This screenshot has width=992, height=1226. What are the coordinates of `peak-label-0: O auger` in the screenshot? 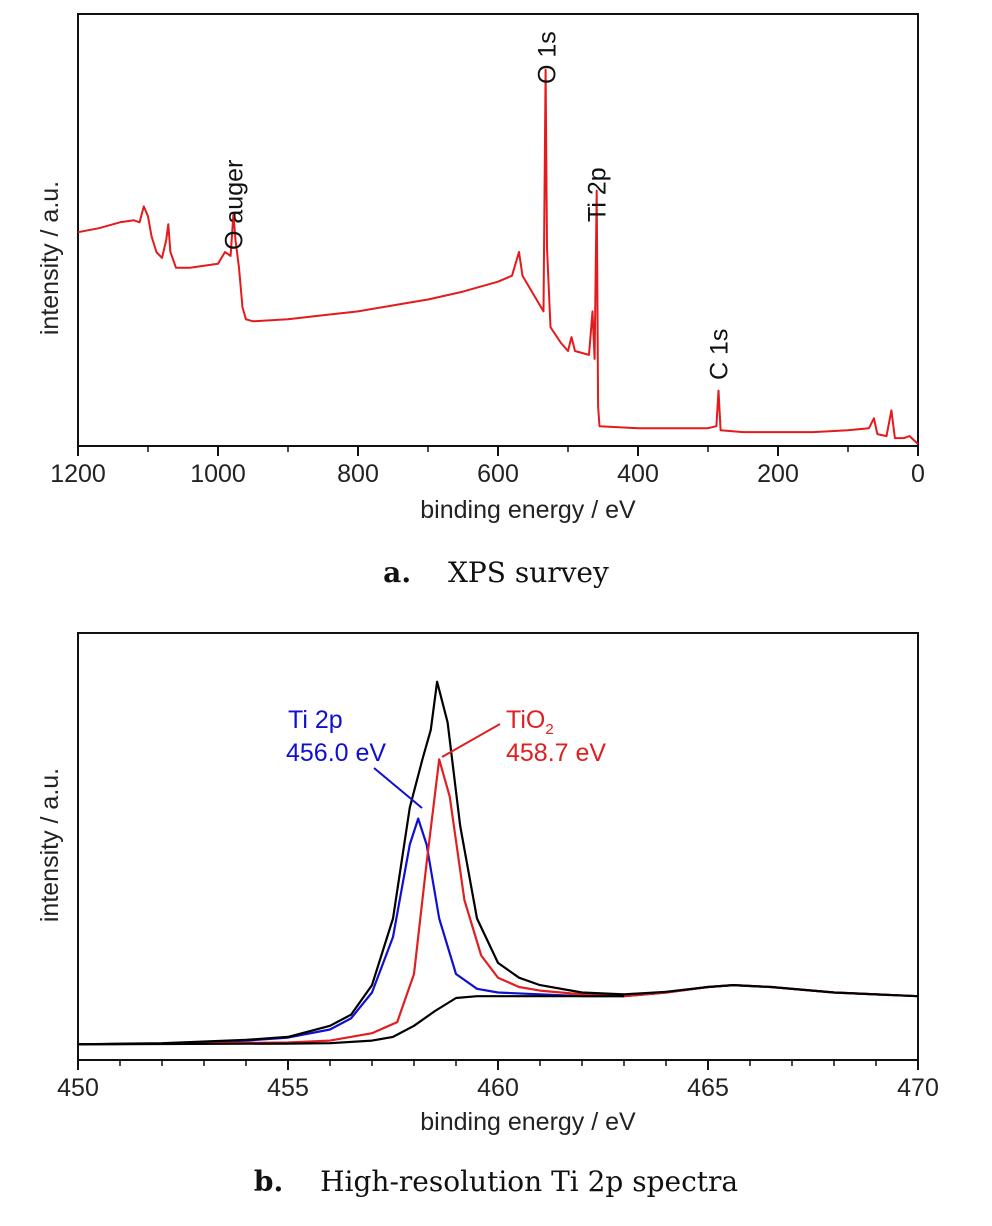 It's located at (234, 205).